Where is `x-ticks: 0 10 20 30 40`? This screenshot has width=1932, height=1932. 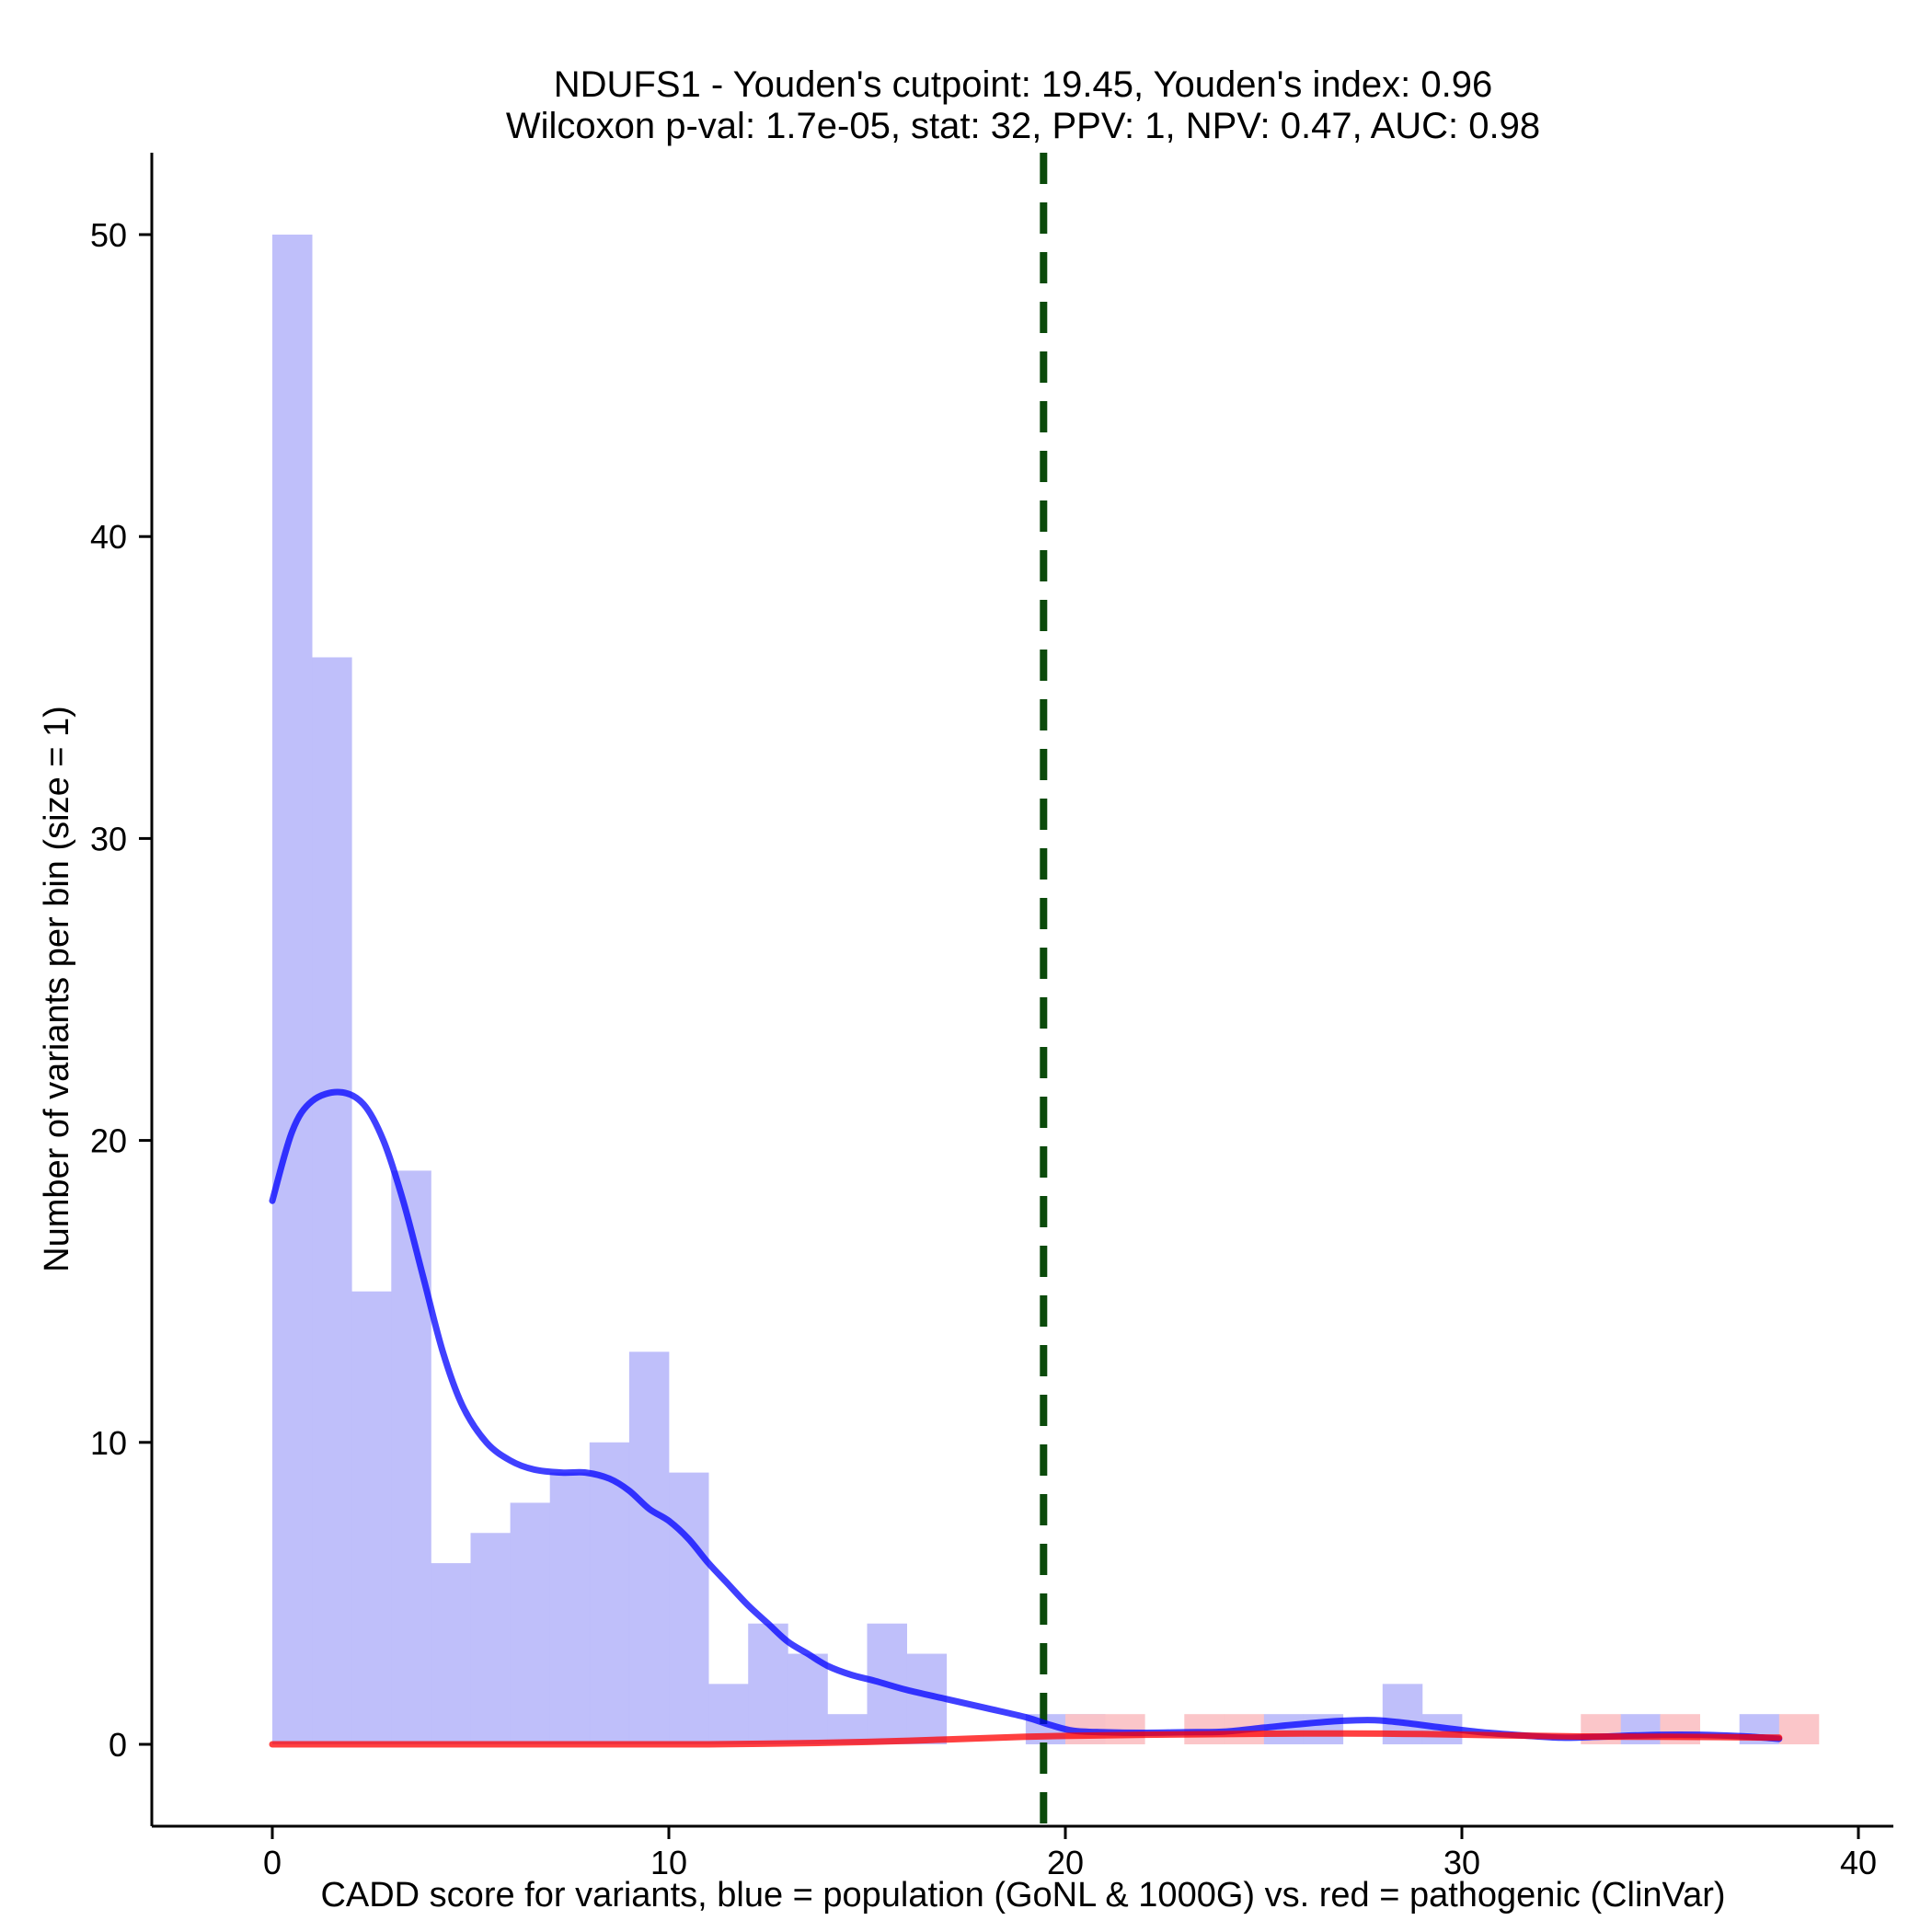
x-ticks: 0 10 20 30 40 is located at coordinates (1070, 1853).